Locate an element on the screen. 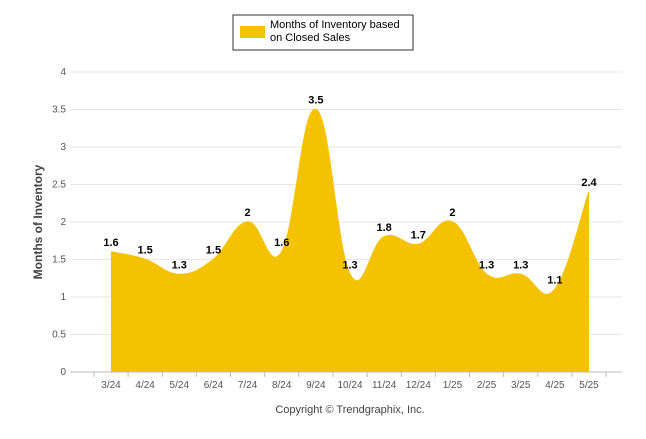  data-label: 2.4 is located at coordinates (589, 183).